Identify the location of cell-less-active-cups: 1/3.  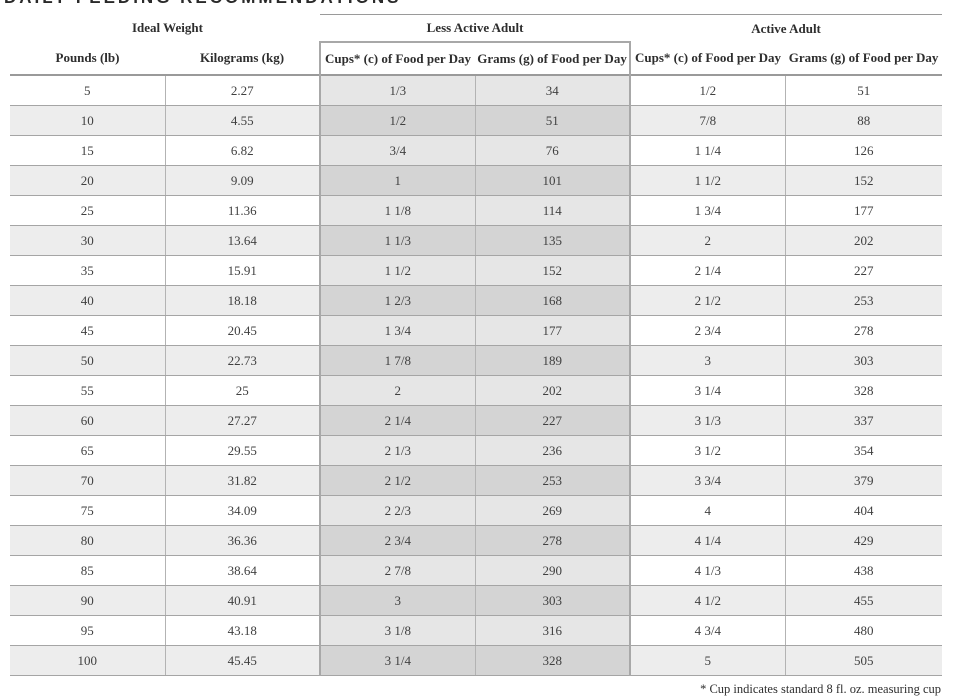
(397, 90).